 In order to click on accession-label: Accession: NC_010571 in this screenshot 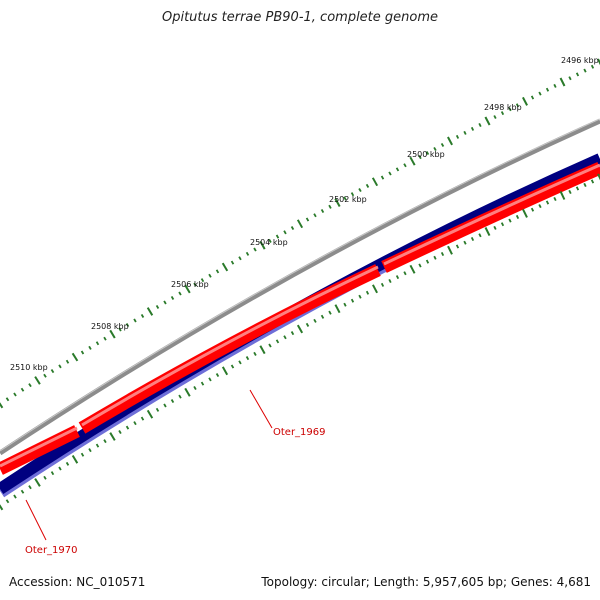, I will do `click(77, 582)`.